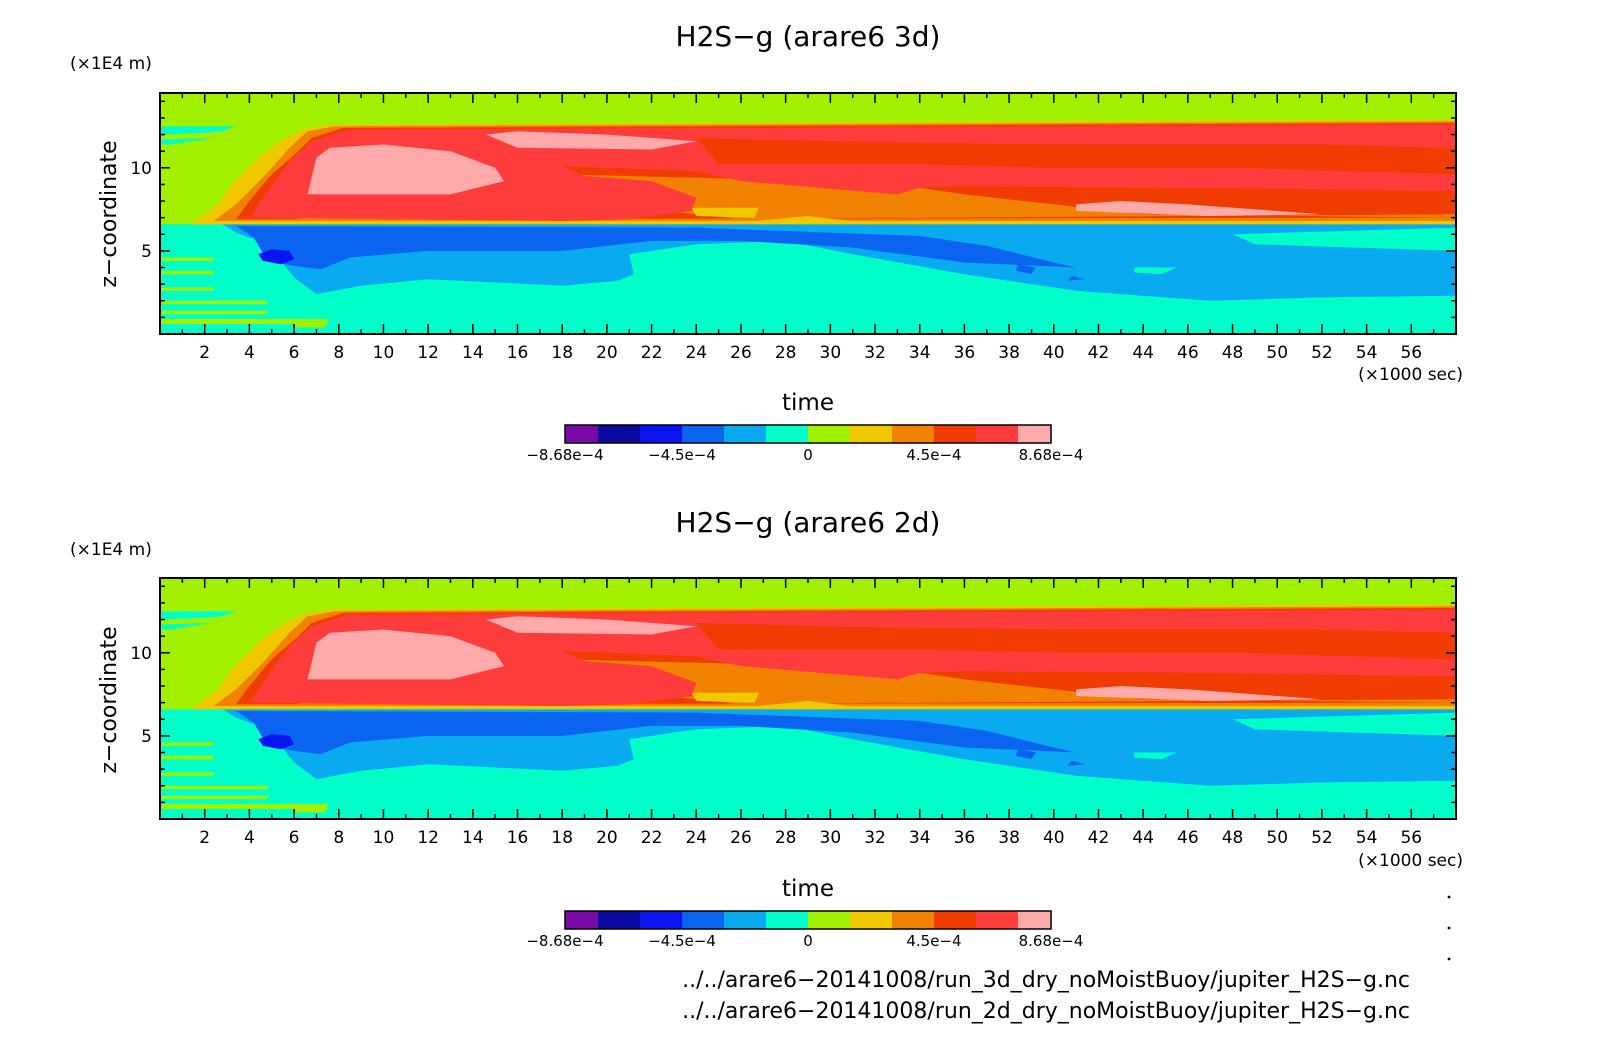 This screenshot has height=1054, width=1604. Describe the element at coordinates (564, 941) in the screenshot. I see `colorbar-label: −8.68e−4` at that location.